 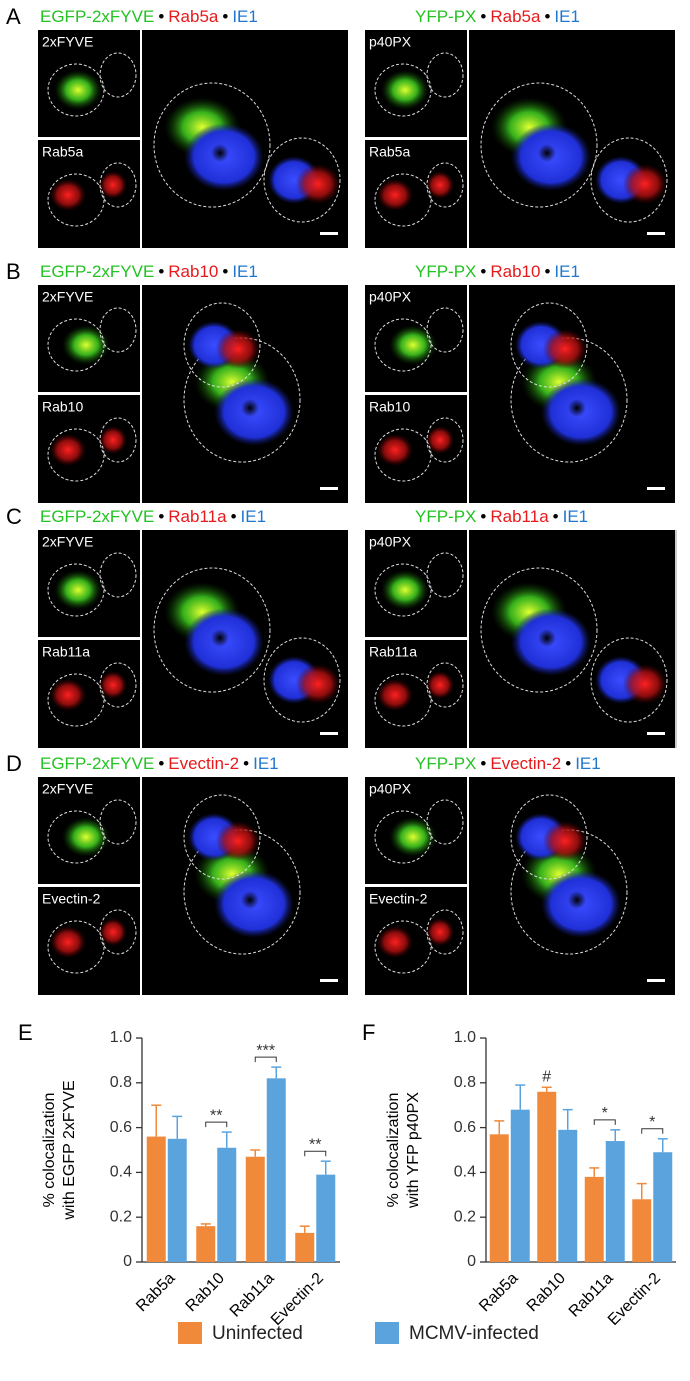 I want to click on panel-label: D, so click(x=14, y=763).